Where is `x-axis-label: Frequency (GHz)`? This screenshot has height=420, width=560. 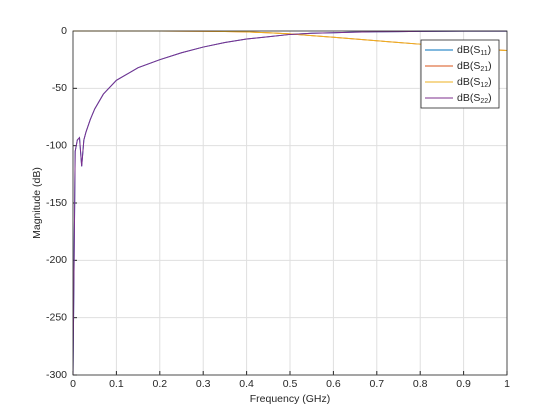
x-axis-label: Frequency (GHz) is located at coordinates (290, 399).